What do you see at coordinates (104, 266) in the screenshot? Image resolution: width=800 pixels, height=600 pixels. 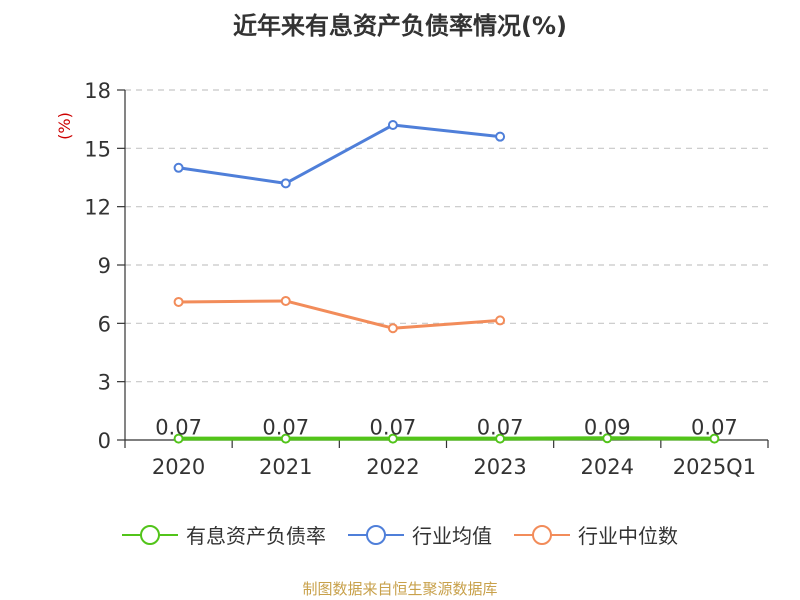 I see `y-tick-label: 9` at bounding box center [104, 266].